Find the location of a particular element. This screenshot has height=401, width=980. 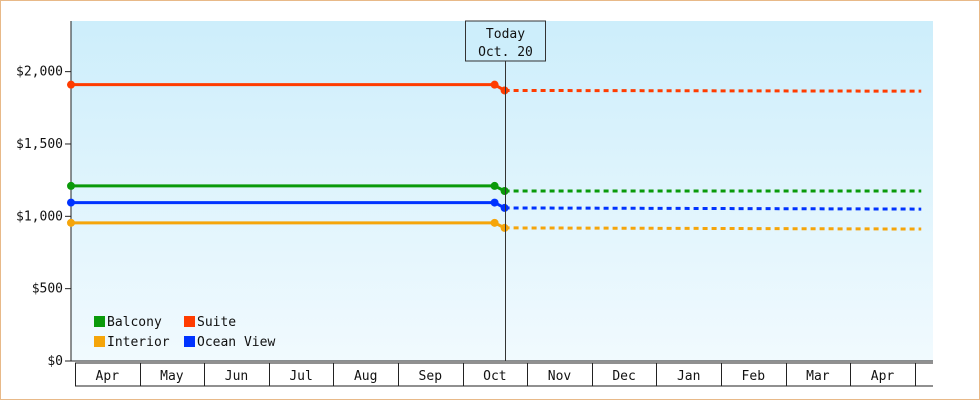

legend-label: Interior is located at coordinates (138, 342).